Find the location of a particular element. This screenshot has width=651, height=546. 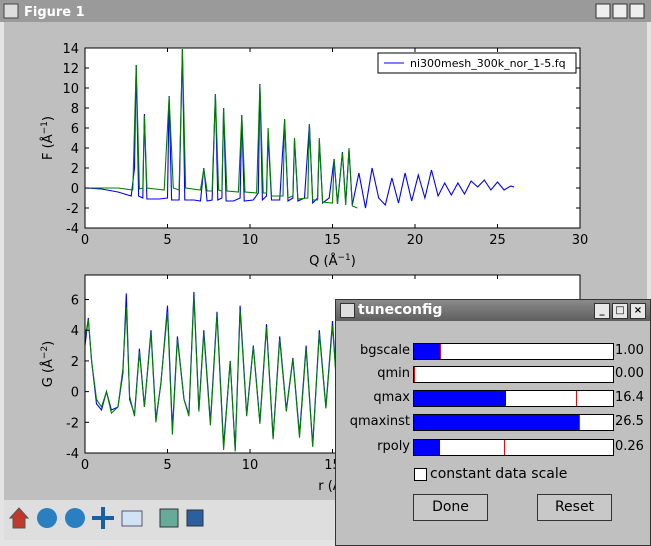

slider-row: qmaxinst 26.5 is located at coordinates (493, 422).